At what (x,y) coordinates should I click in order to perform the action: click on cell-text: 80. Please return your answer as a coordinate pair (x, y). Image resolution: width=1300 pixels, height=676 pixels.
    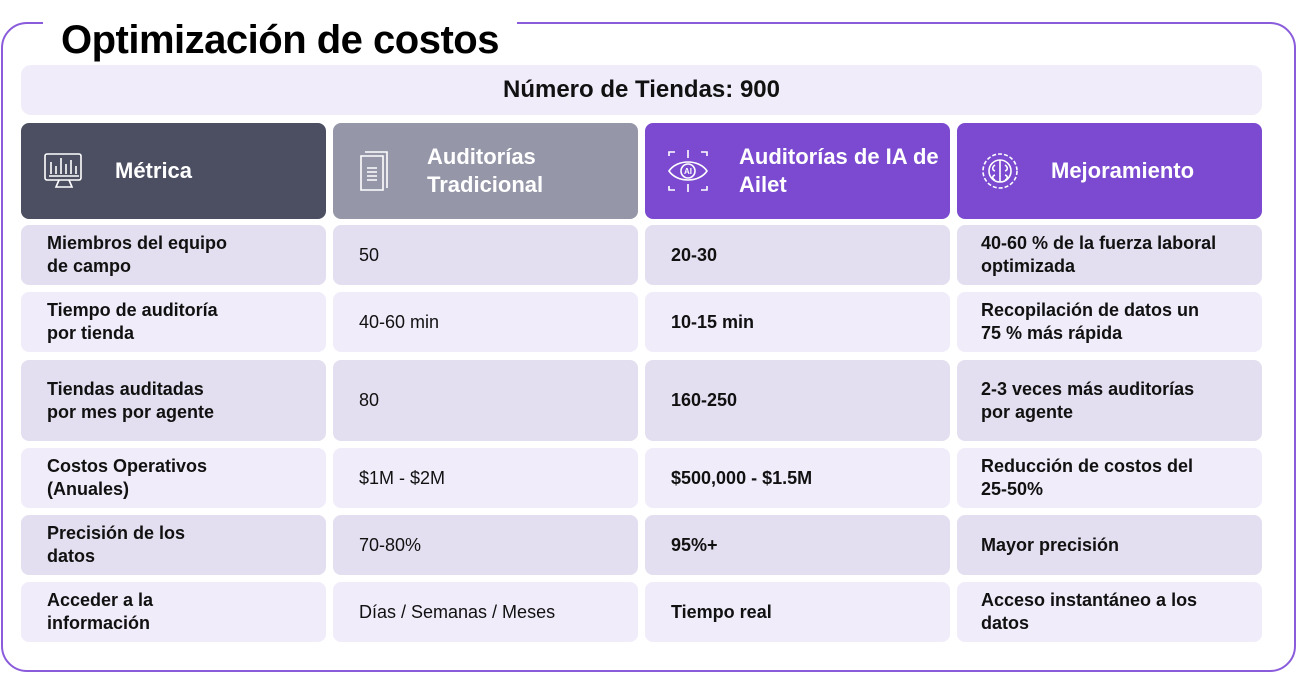
    Looking at the image, I should click on (369, 400).